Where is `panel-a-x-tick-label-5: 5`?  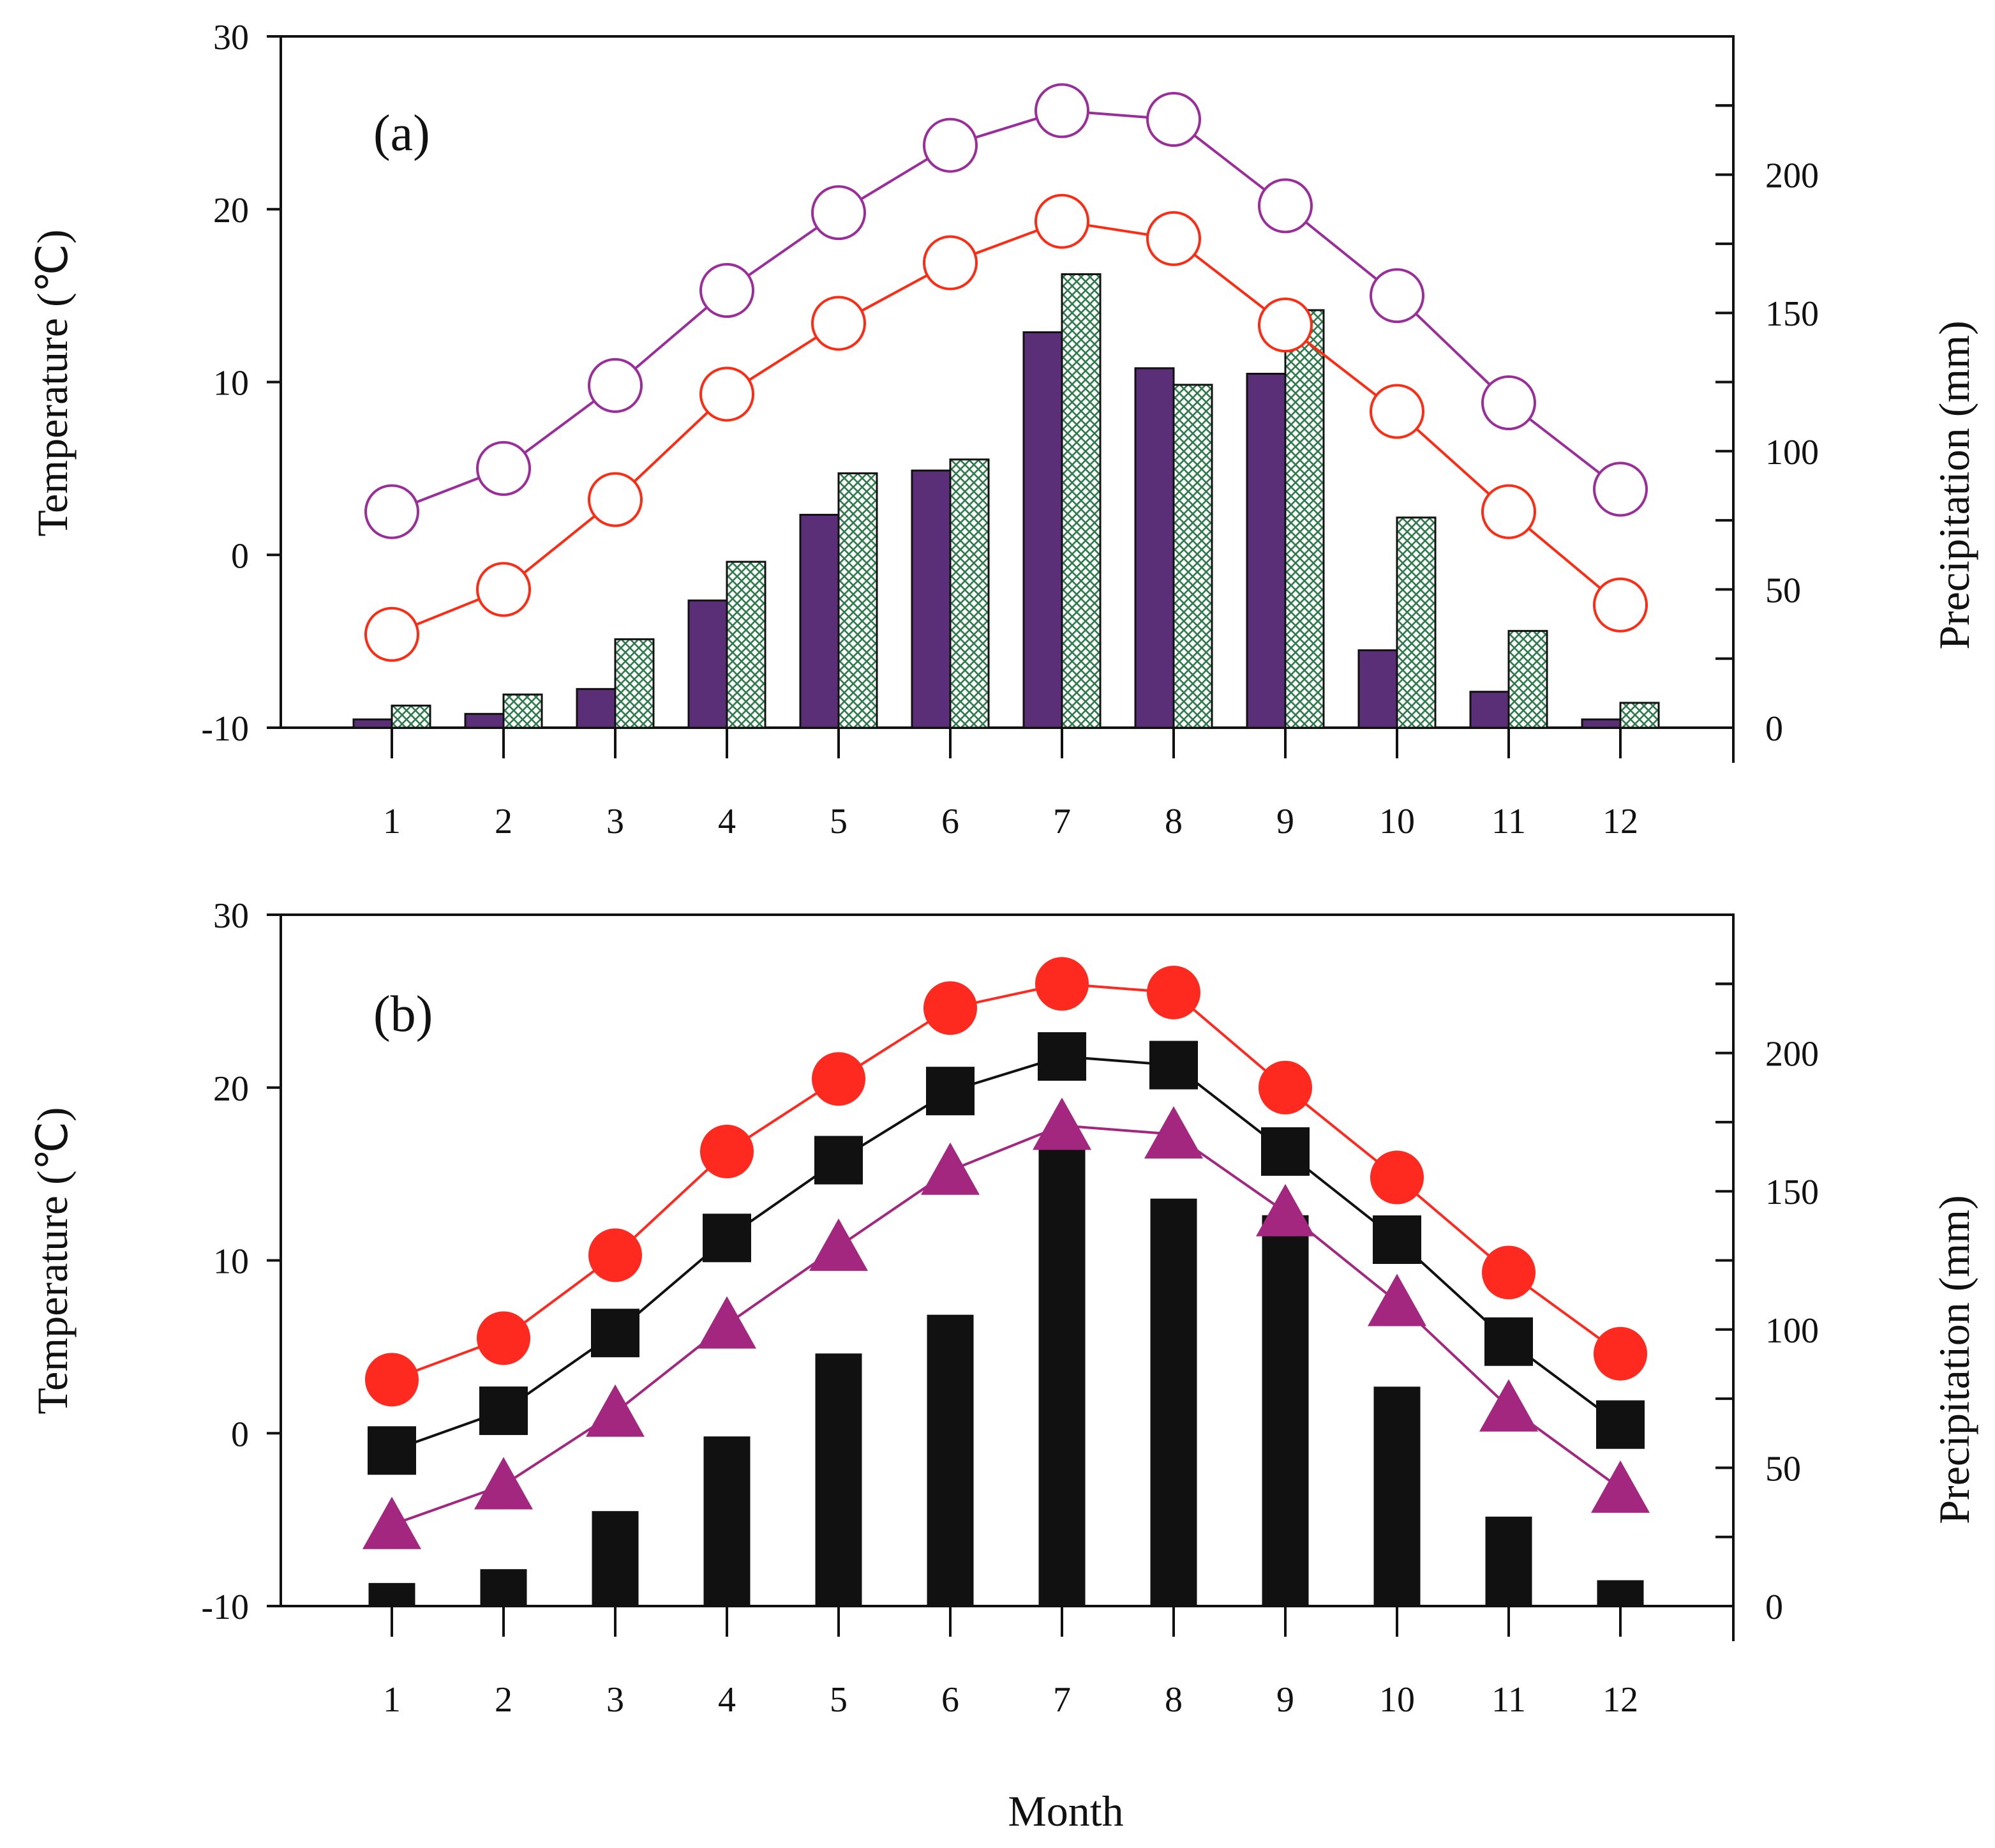 panel-a-x-tick-label-5: 5 is located at coordinates (839, 821).